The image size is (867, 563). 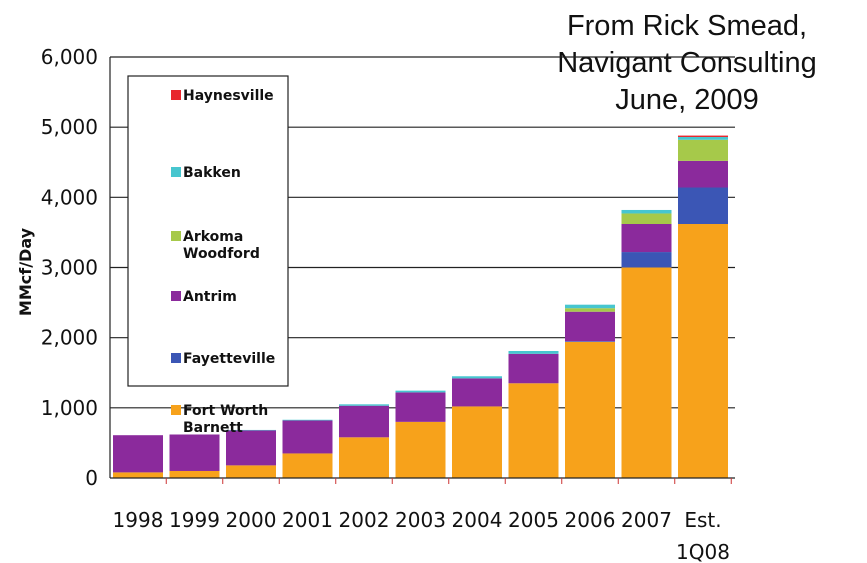 I want to click on x-tick-label: 2006, so click(x=590, y=520).